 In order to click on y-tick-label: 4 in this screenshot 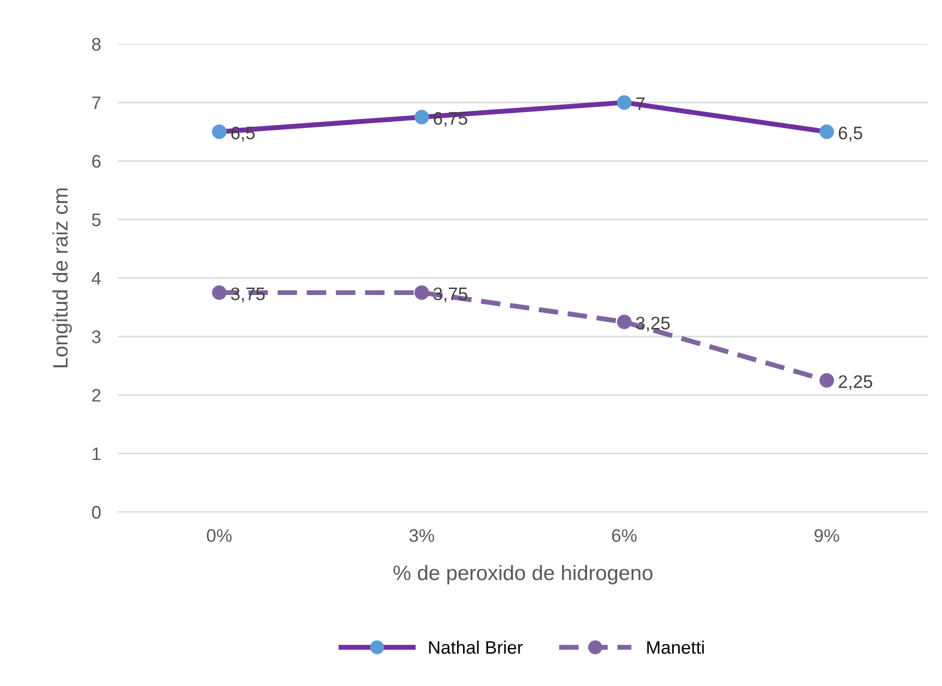, I will do `click(96, 278)`.